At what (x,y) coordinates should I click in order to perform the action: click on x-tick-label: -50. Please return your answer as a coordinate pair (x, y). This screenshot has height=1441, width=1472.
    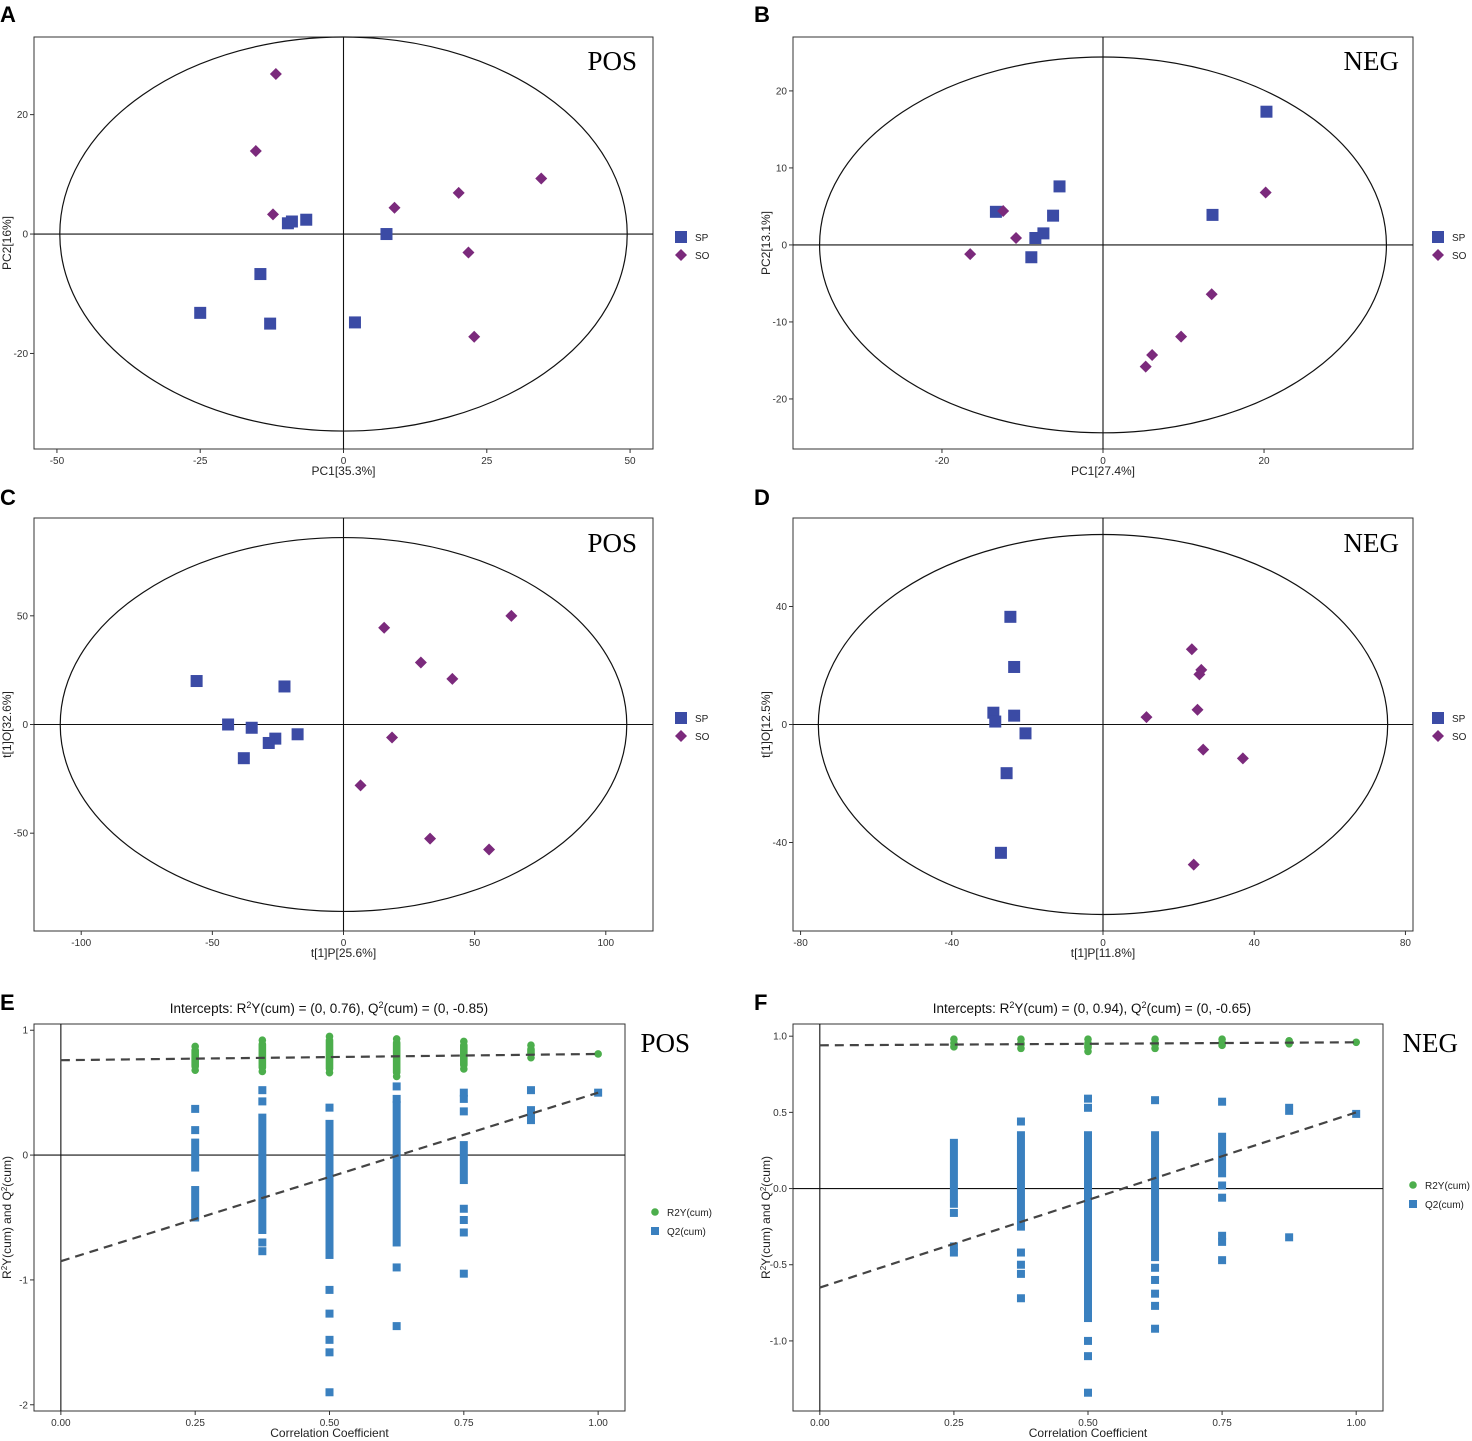
    Looking at the image, I should click on (212, 943).